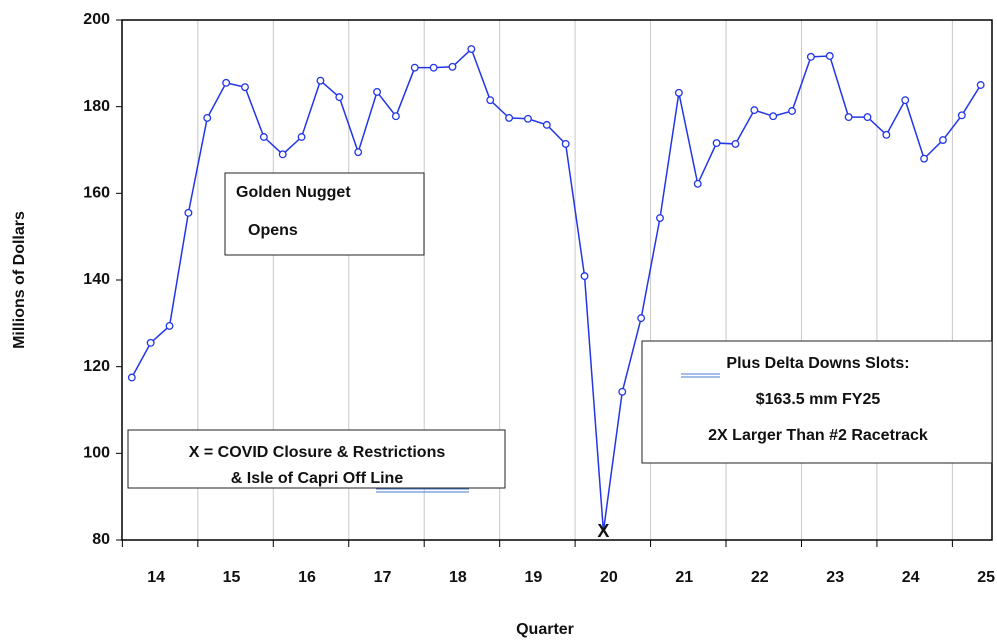  I want to click on annotation-text: & Isle of Capri Off Line, so click(317, 478).